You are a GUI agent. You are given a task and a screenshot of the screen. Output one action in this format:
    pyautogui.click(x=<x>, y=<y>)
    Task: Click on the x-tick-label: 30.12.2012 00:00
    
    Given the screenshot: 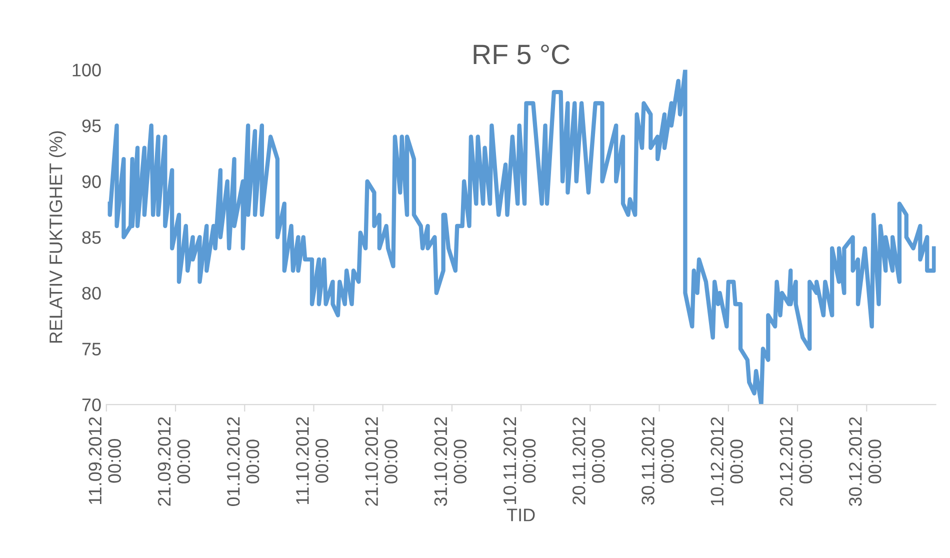 What is the action you would take?
    pyautogui.click(x=865, y=461)
    